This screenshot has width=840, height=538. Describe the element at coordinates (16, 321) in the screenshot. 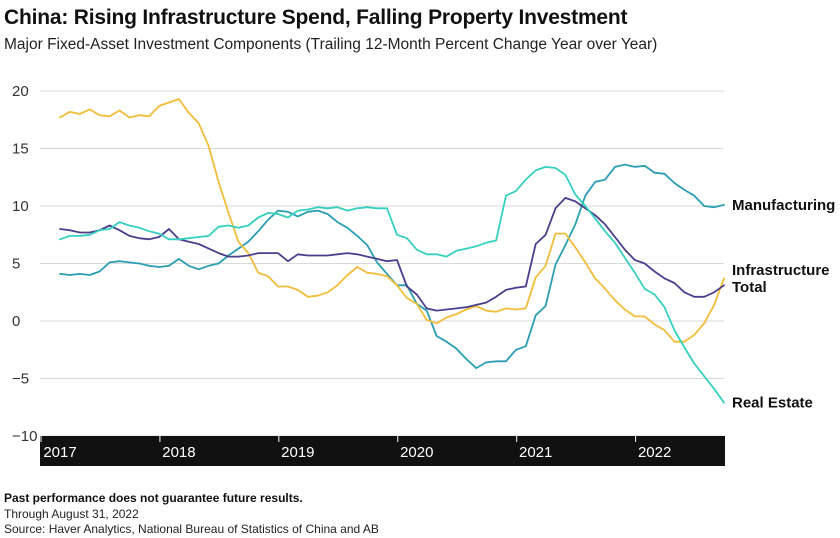

I see `y-tick-label: 0` at that location.